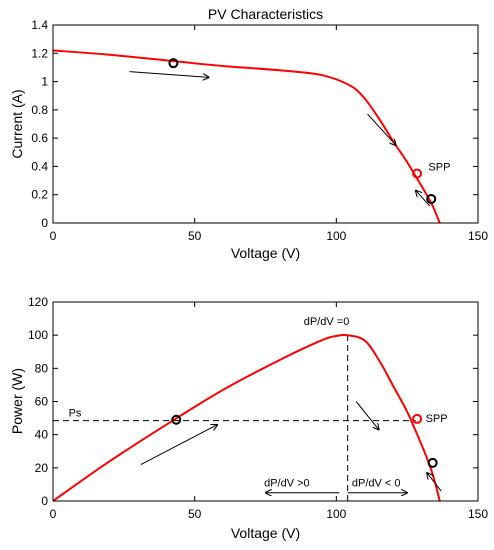 The height and width of the screenshot is (550, 494). Describe the element at coordinates (38, 302) in the screenshot. I see `y-tick-label: 120` at that location.